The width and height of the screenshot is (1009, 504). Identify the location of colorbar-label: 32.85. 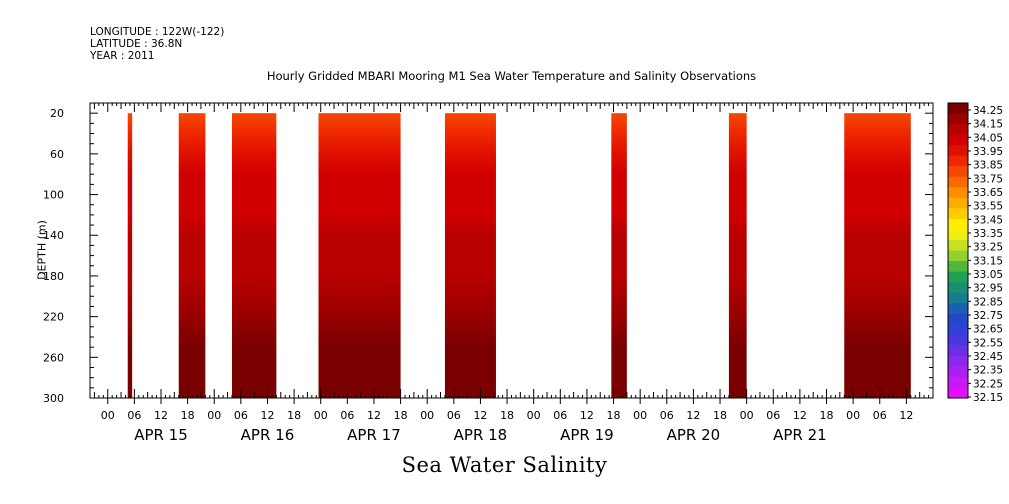
(988, 302).